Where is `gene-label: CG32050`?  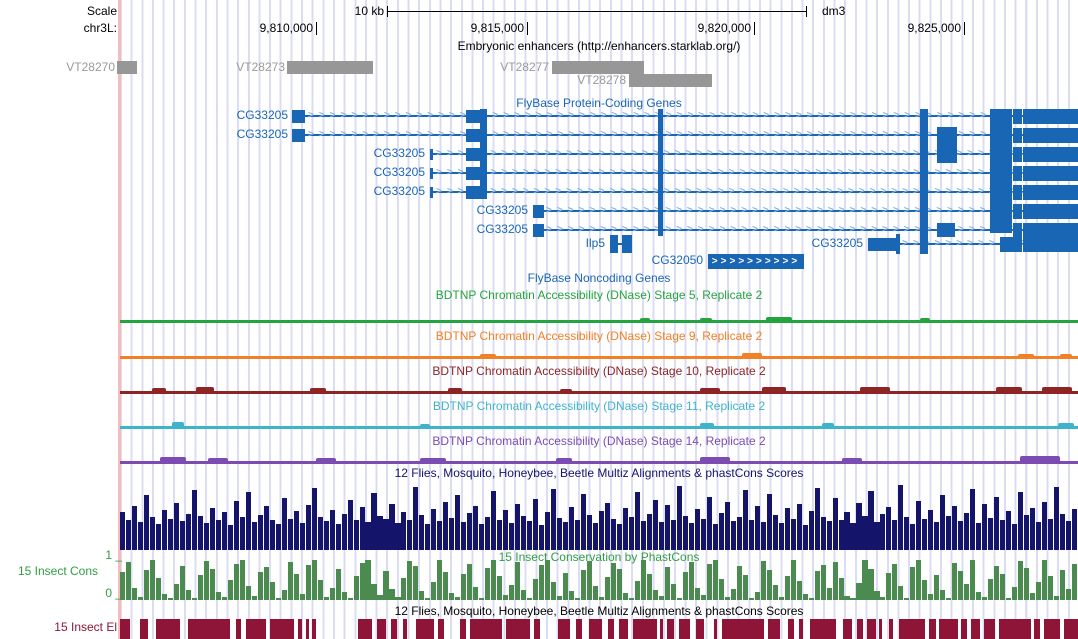
gene-label: CG32050 is located at coordinates (677, 260).